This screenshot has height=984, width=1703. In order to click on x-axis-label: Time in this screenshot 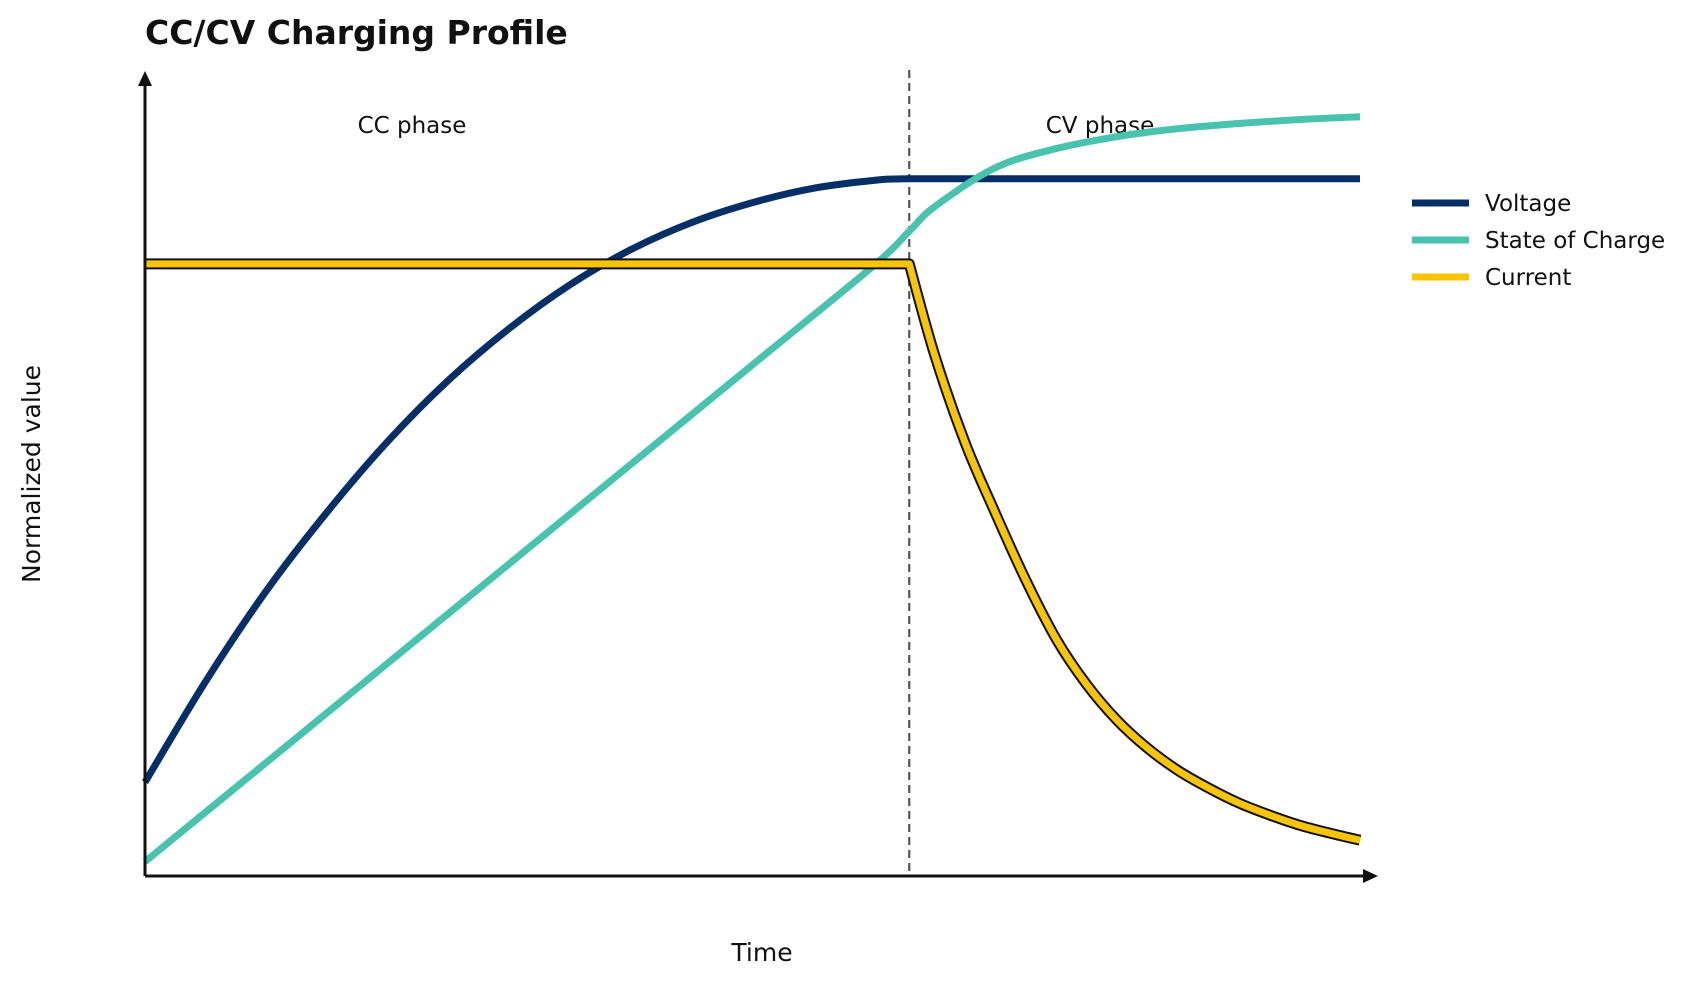, I will do `click(761, 952)`.